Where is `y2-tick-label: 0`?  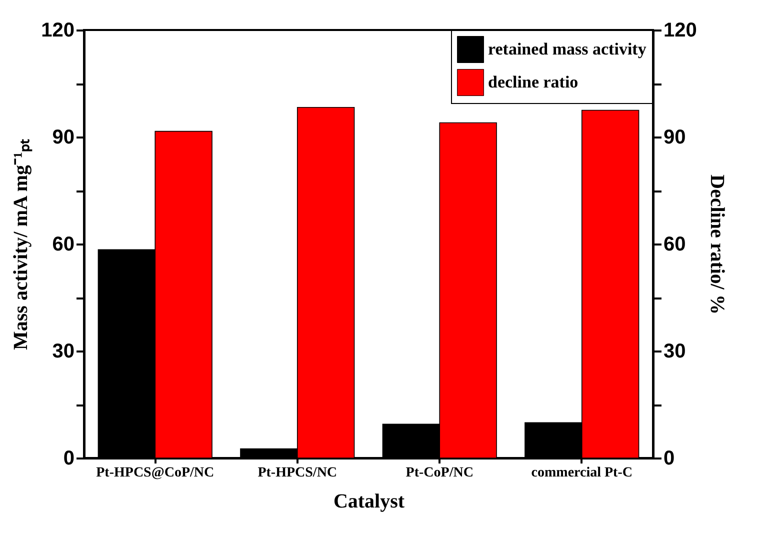
y2-tick-label: 0 is located at coordinates (669, 459).